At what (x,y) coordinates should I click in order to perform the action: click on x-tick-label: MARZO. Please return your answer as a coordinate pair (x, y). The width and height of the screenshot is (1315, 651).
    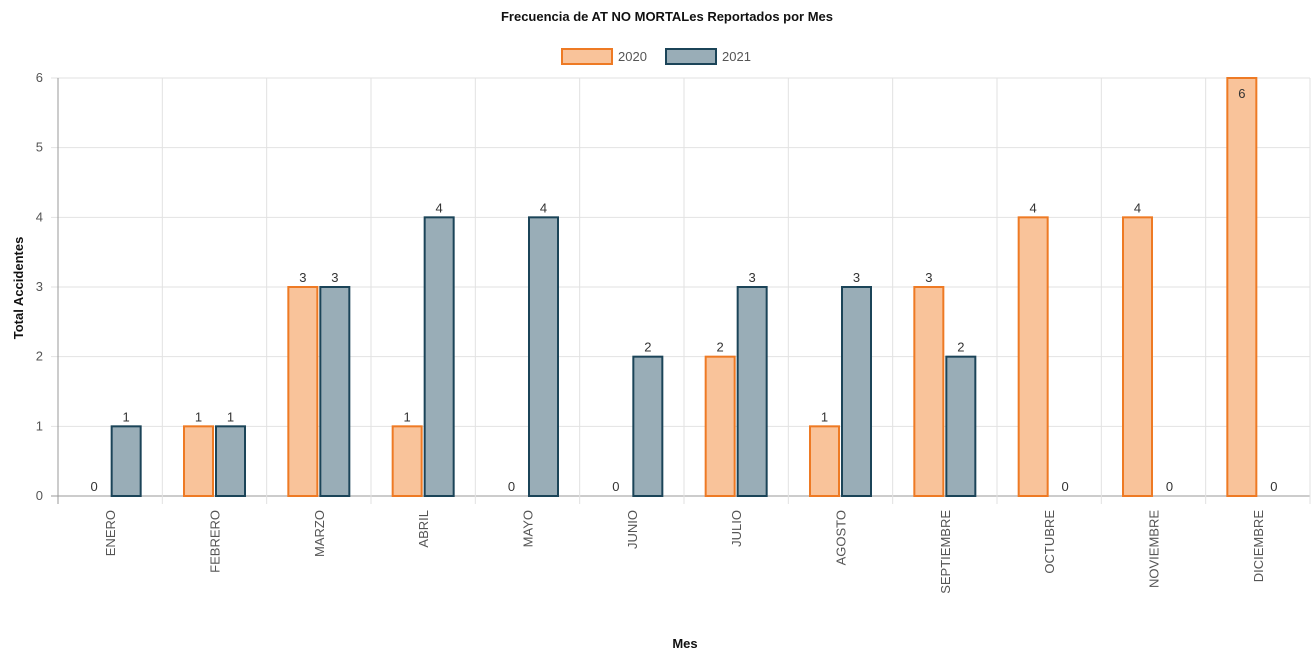
    Looking at the image, I should click on (319, 533).